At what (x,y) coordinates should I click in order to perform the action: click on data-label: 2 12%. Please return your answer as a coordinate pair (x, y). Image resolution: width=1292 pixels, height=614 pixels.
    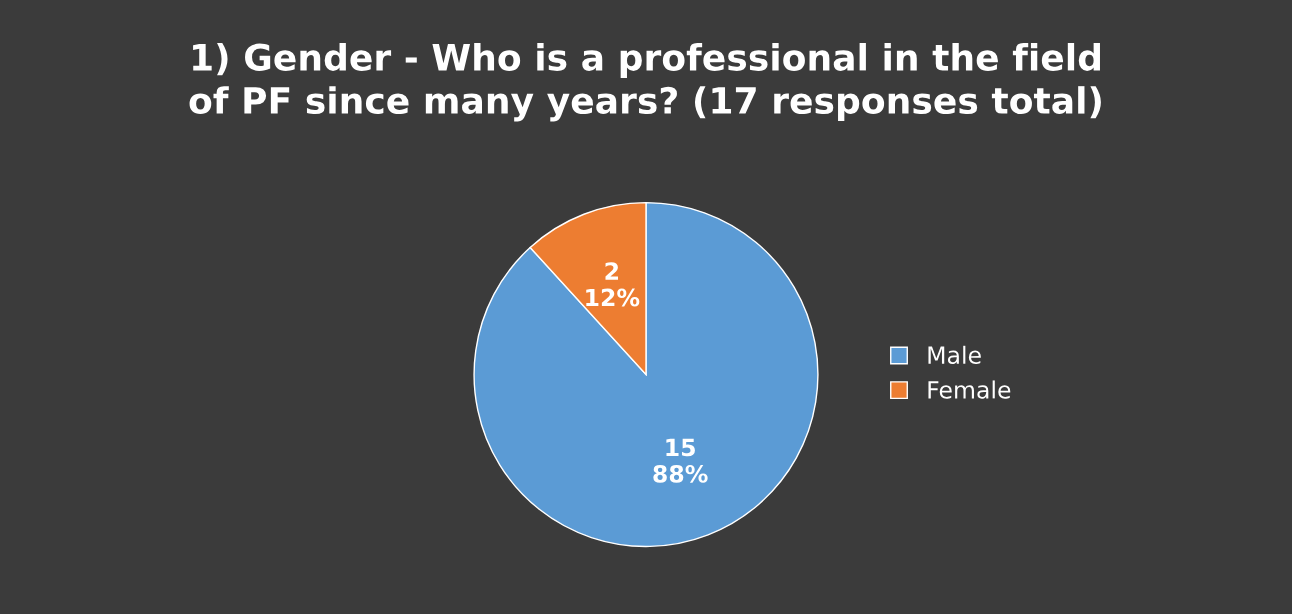
    Looking at the image, I should click on (613, 284).